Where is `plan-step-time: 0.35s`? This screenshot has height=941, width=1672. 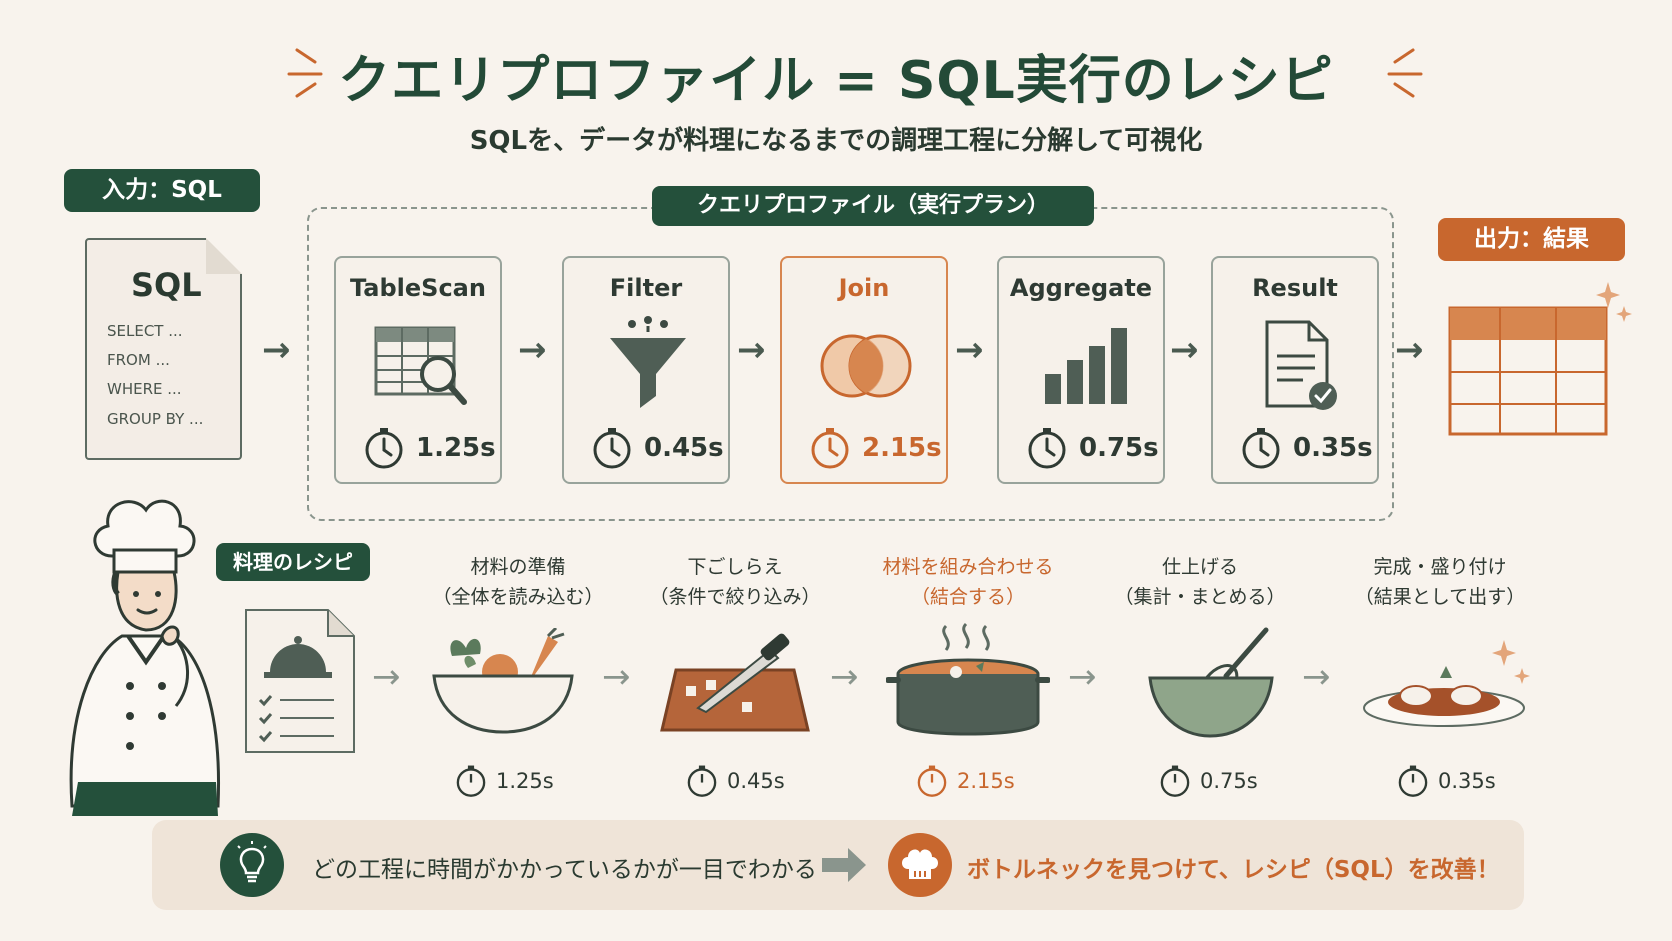 plan-step-time: 0.35s is located at coordinates (1333, 448).